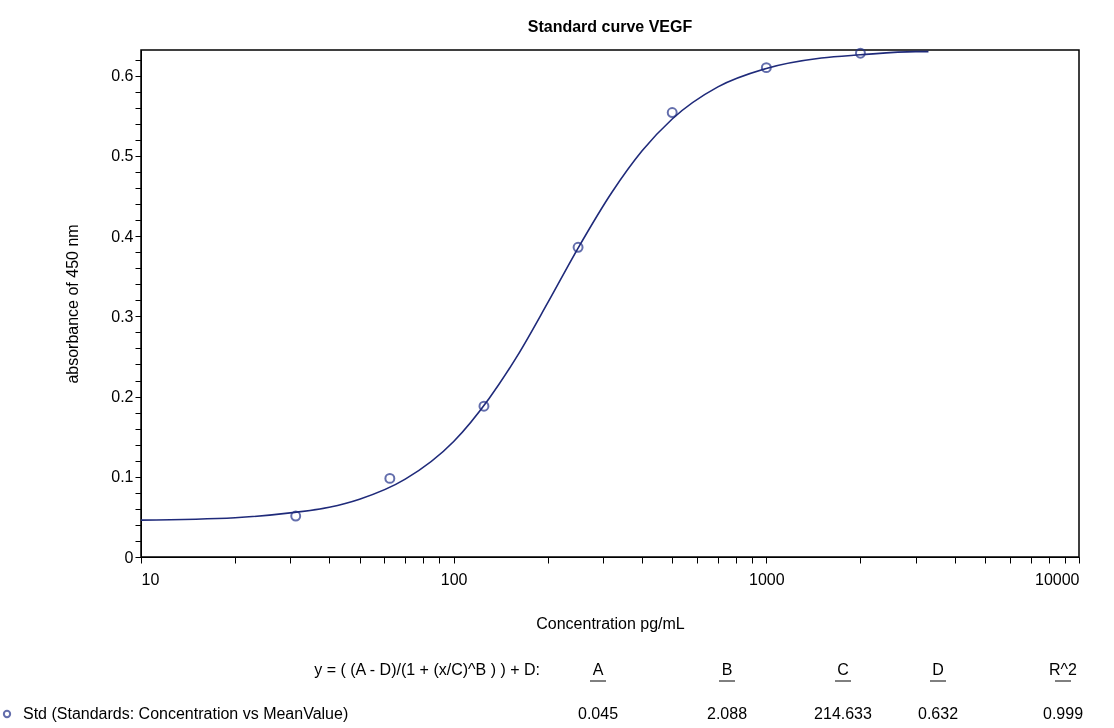 Image resolution: width=1114 pixels, height=728 pixels. What do you see at coordinates (598, 669) in the screenshot?
I see `text: A` at bounding box center [598, 669].